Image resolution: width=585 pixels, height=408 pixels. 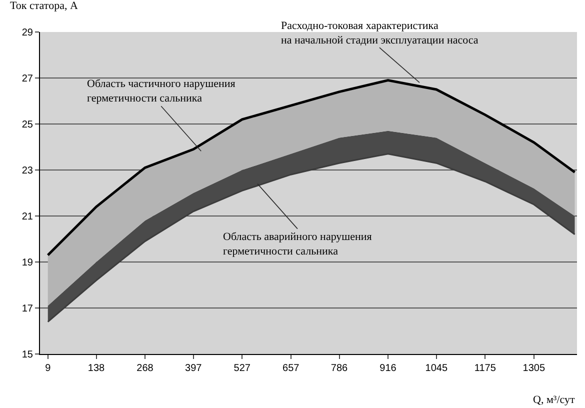 What do you see at coordinates (388, 368) in the screenshot?
I see `x-tick-label: 916` at bounding box center [388, 368].